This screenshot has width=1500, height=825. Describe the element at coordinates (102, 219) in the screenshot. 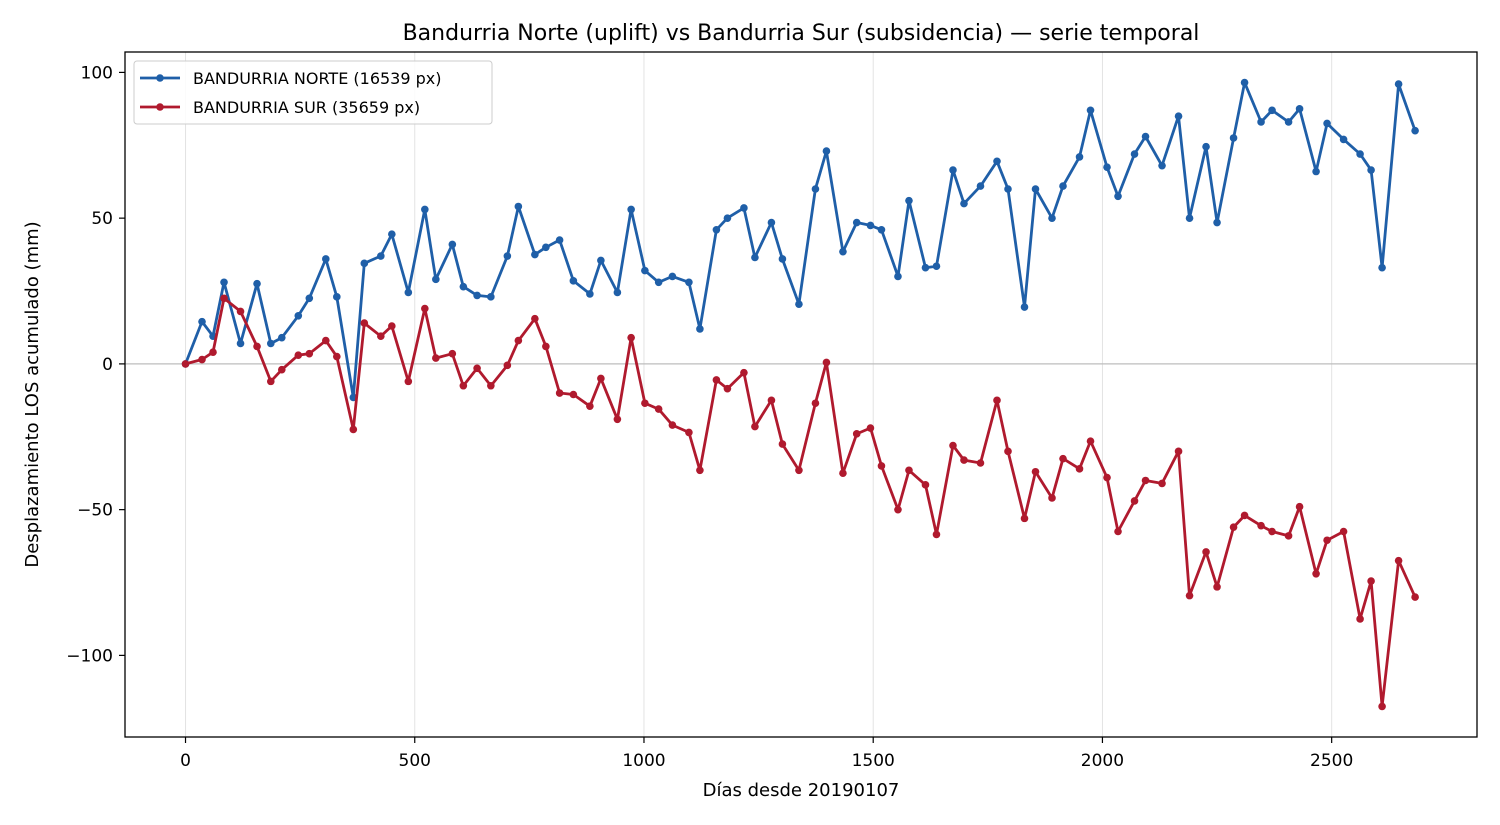

I see `y-tick-label: 50` at that location.